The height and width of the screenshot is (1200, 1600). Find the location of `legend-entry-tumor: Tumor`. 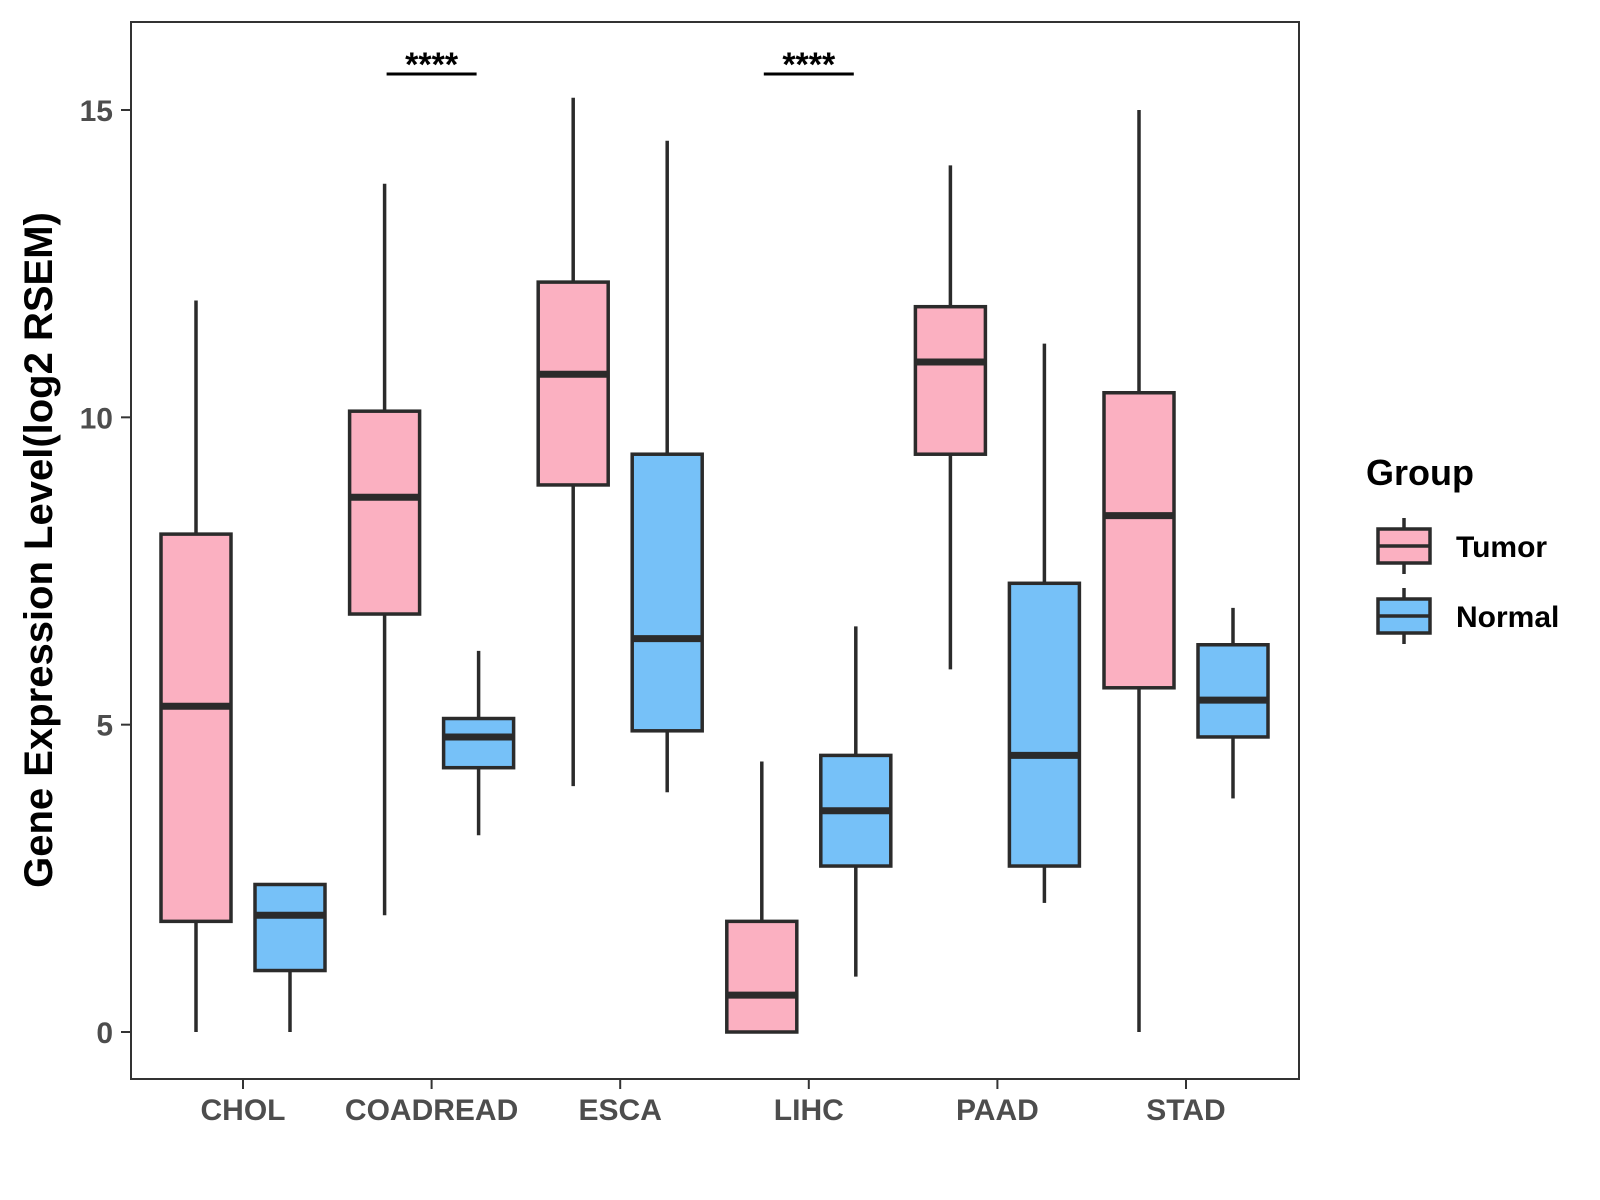

legend-entry-tumor: Tumor is located at coordinates (1461, 546).